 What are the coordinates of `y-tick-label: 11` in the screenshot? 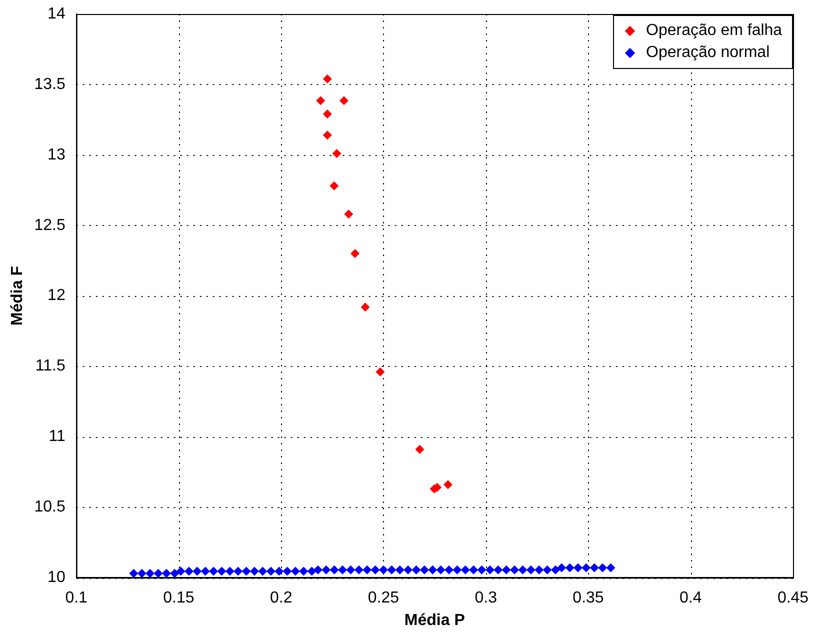 It's located at (57, 437).